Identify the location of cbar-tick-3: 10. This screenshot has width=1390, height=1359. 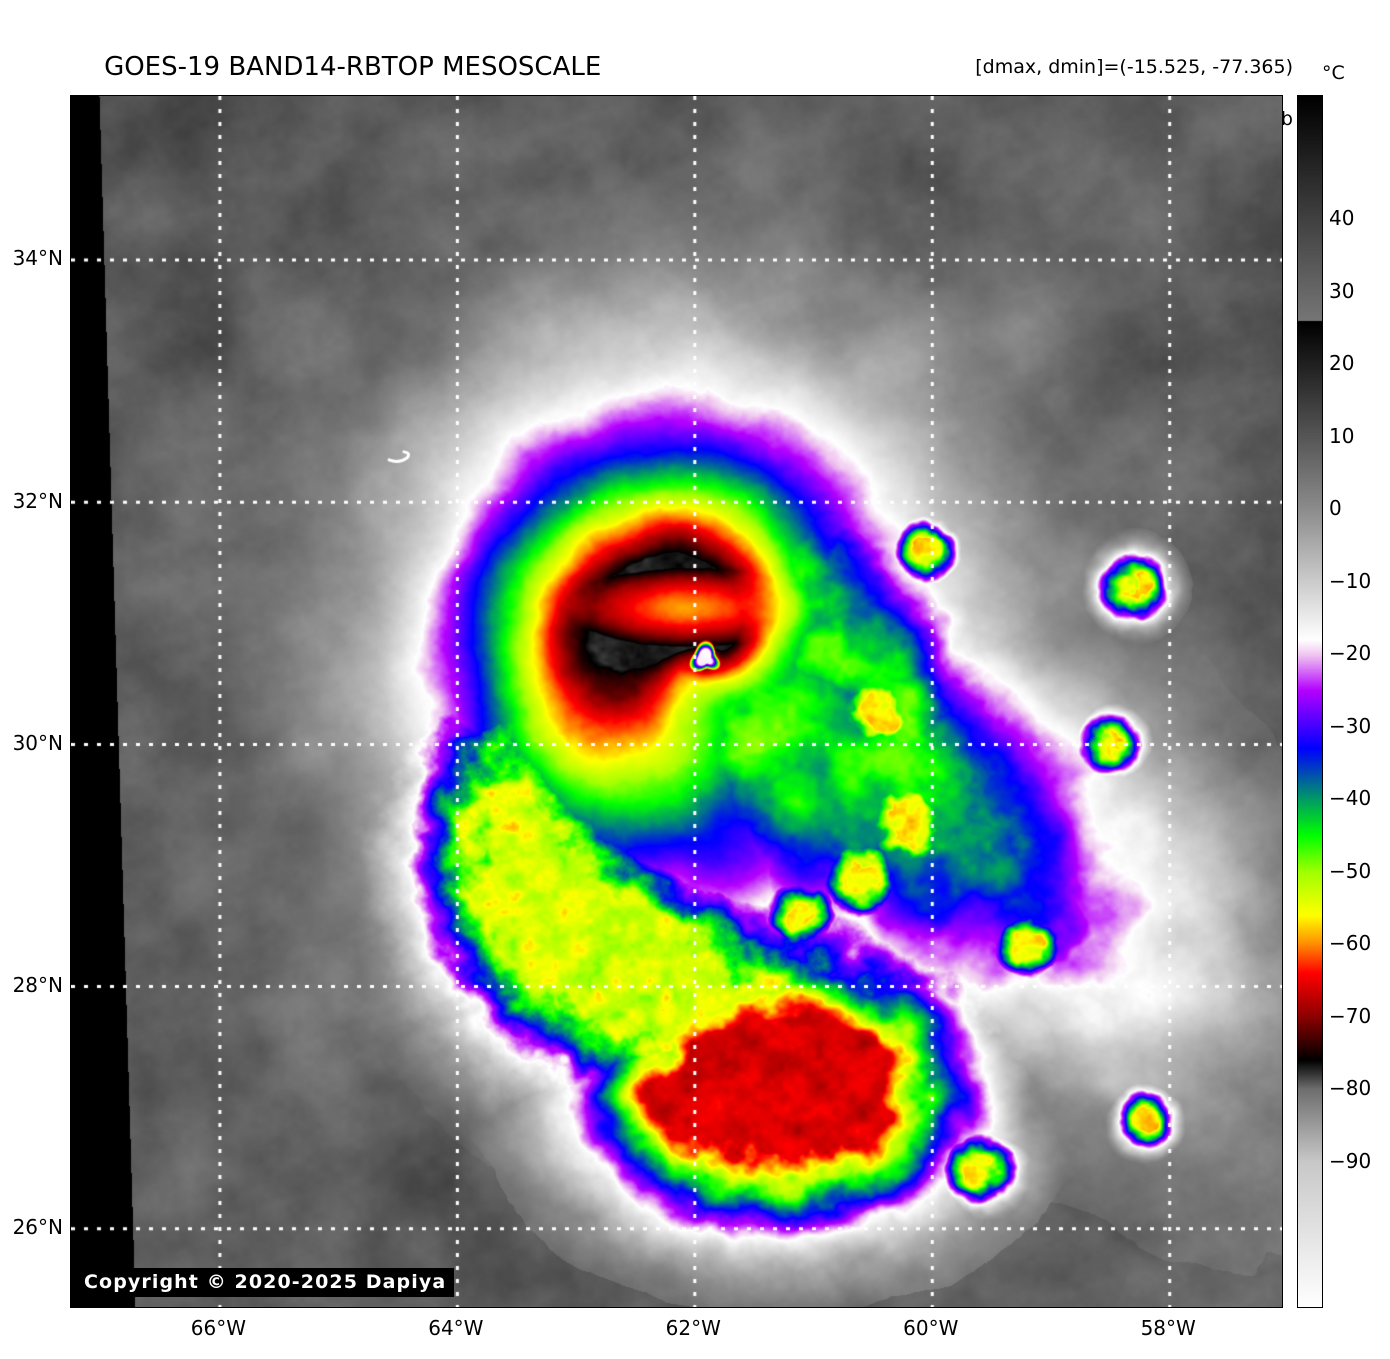
(1342, 435).